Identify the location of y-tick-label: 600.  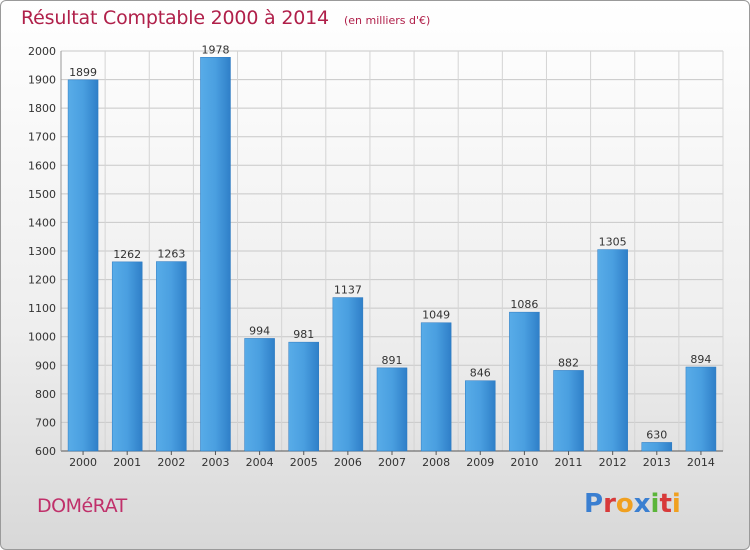
(45, 451).